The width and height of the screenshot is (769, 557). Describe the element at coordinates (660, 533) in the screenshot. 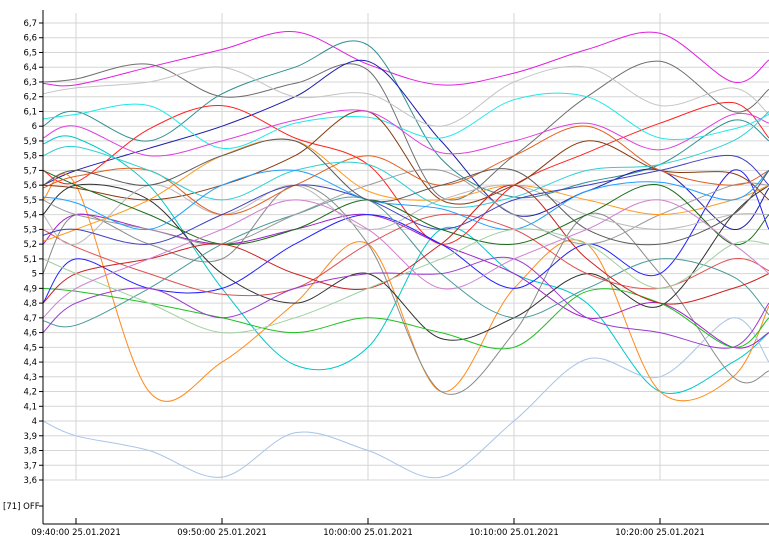

I see `x-tick-label: 10:20:00 25.01.2021` at that location.